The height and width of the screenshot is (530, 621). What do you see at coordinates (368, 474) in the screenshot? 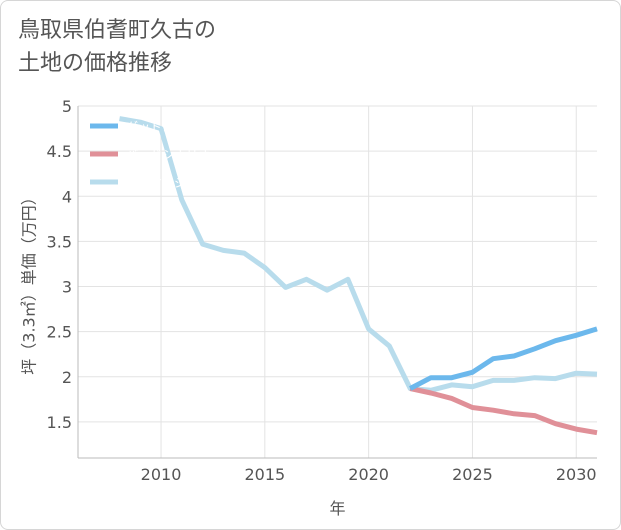
I see `x-tick-label: 2020` at bounding box center [368, 474].